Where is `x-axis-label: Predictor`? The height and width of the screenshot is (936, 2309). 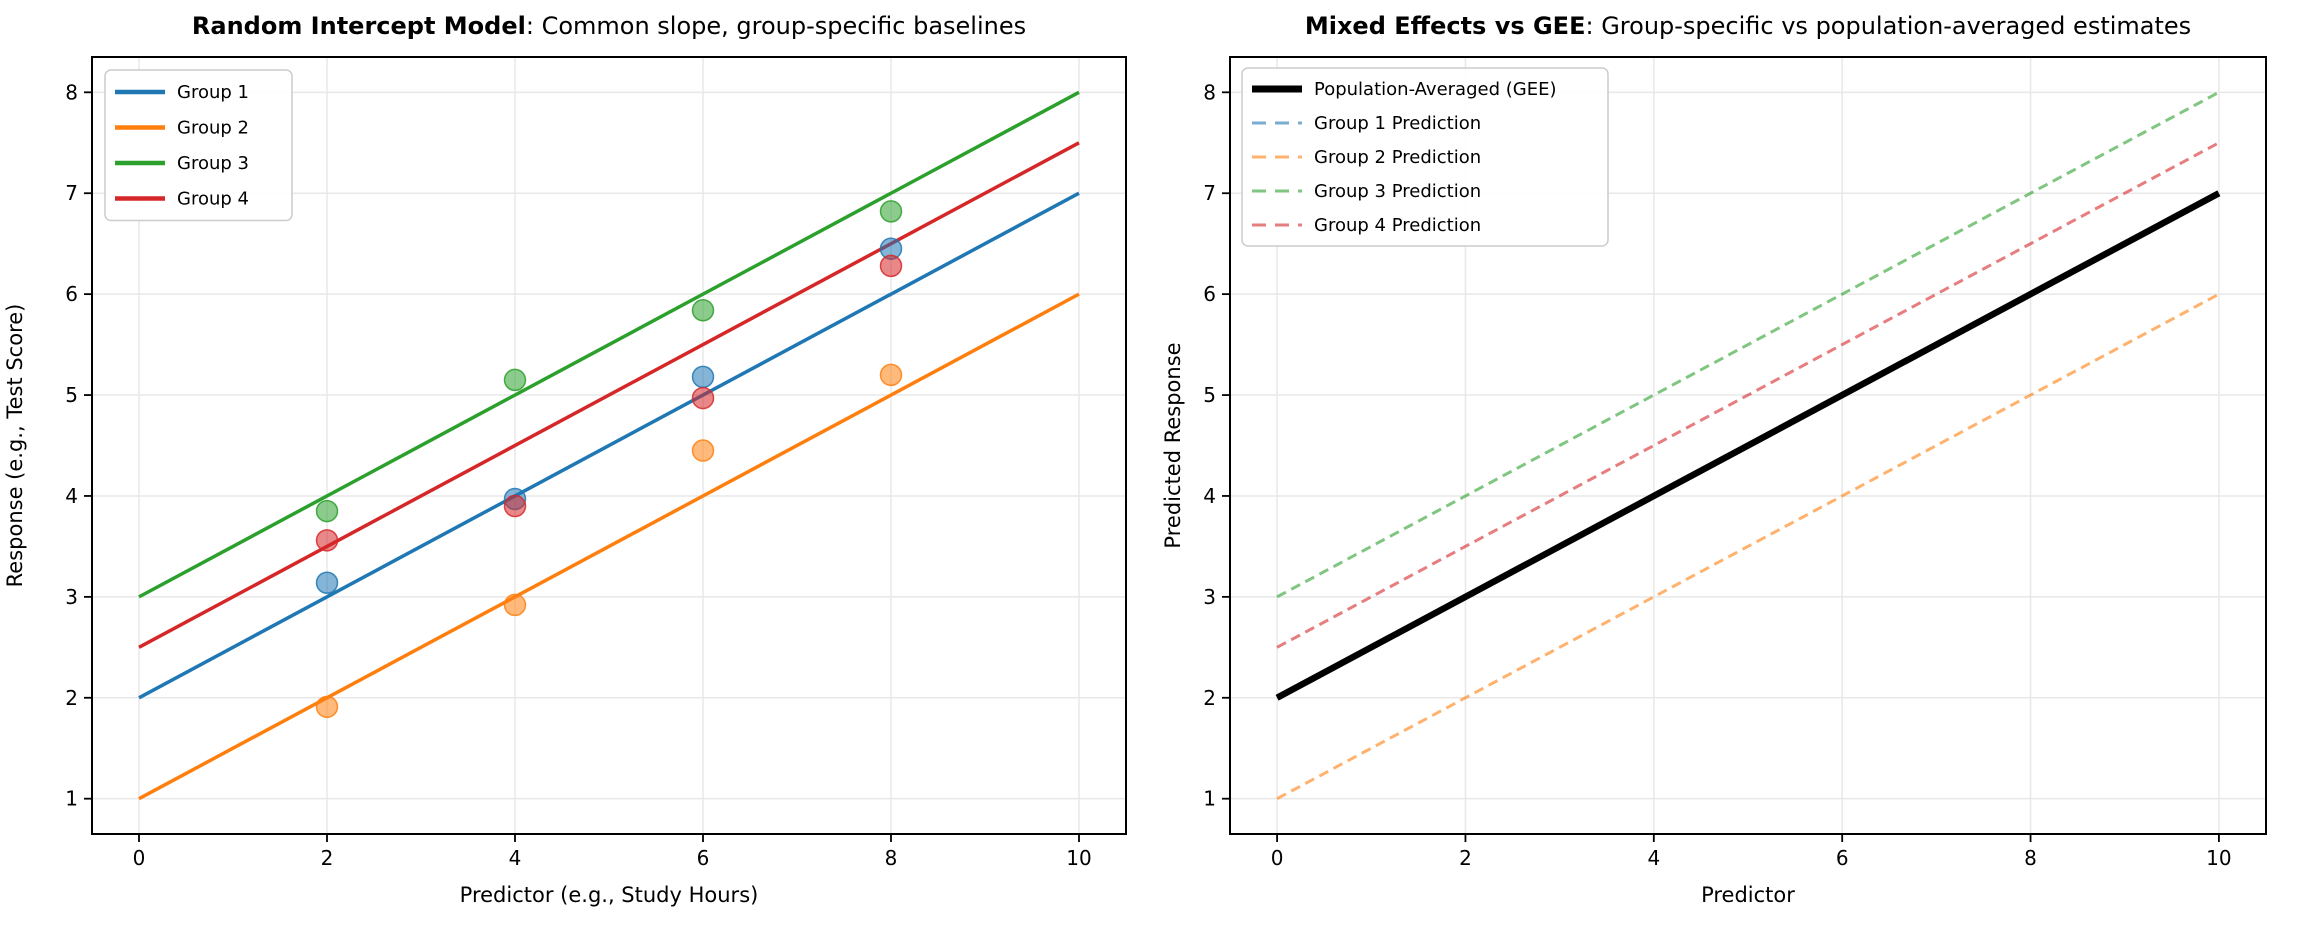
x-axis-label: Predictor is located at coordinates (1748, 895).